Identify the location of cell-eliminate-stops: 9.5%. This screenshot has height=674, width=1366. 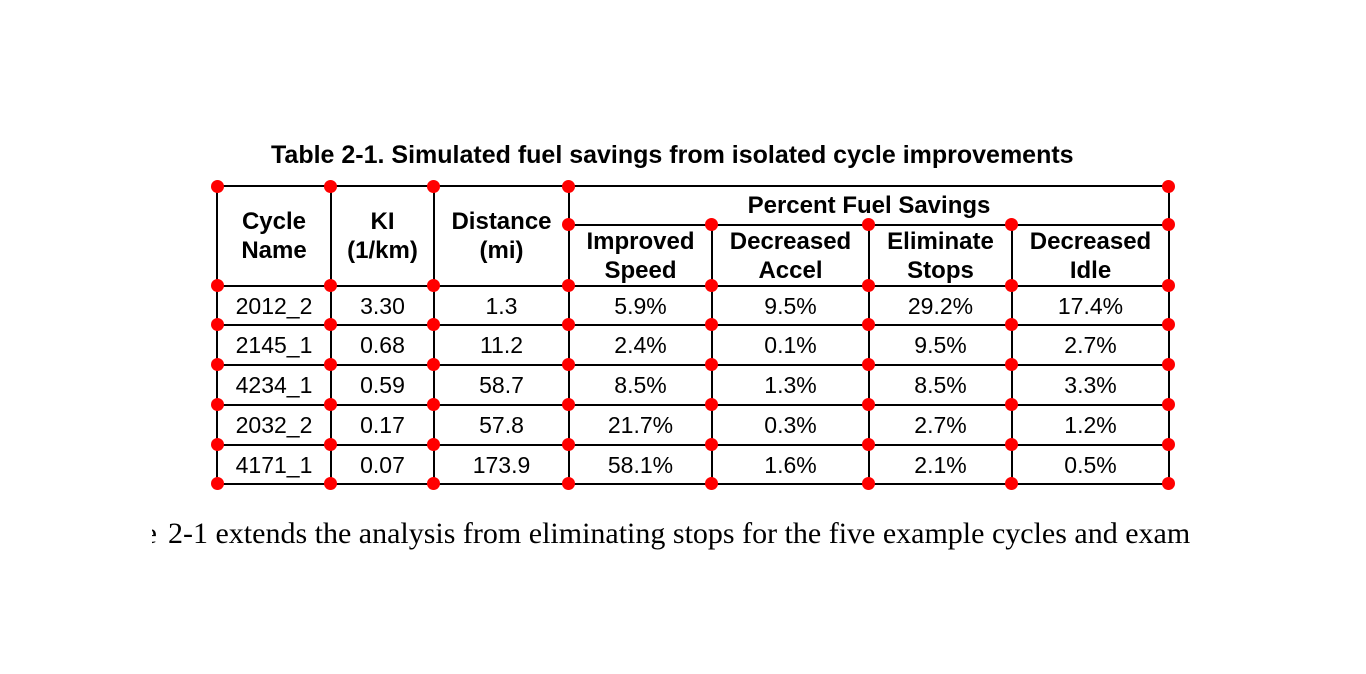
(940, 345).